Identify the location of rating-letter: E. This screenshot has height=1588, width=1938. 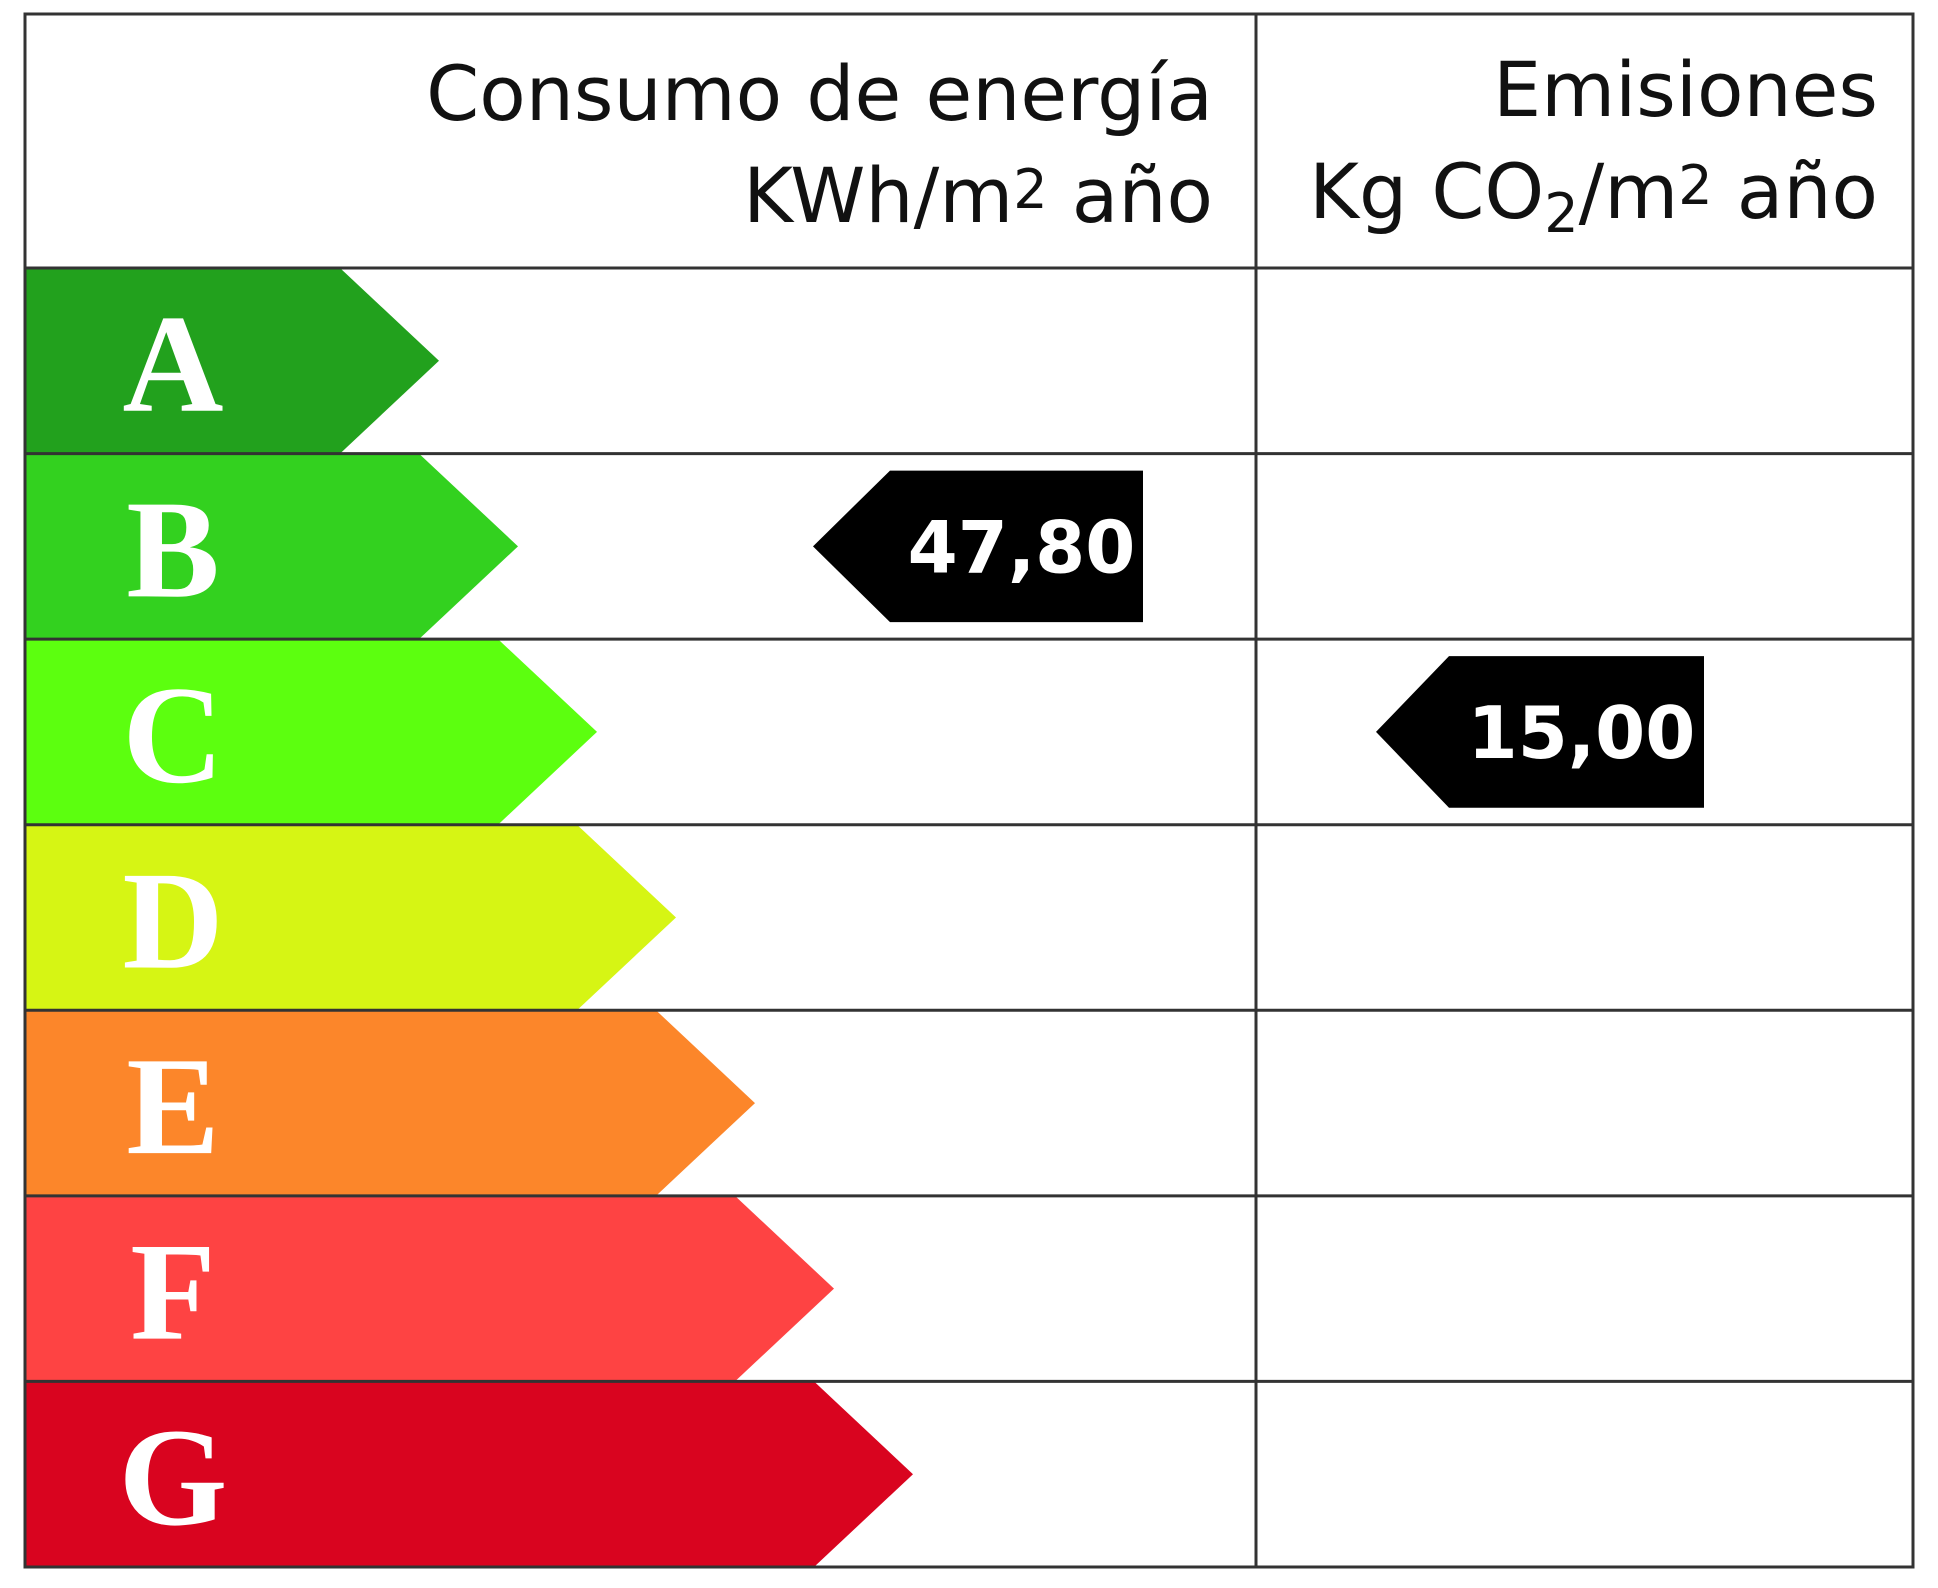
(172, 1106).